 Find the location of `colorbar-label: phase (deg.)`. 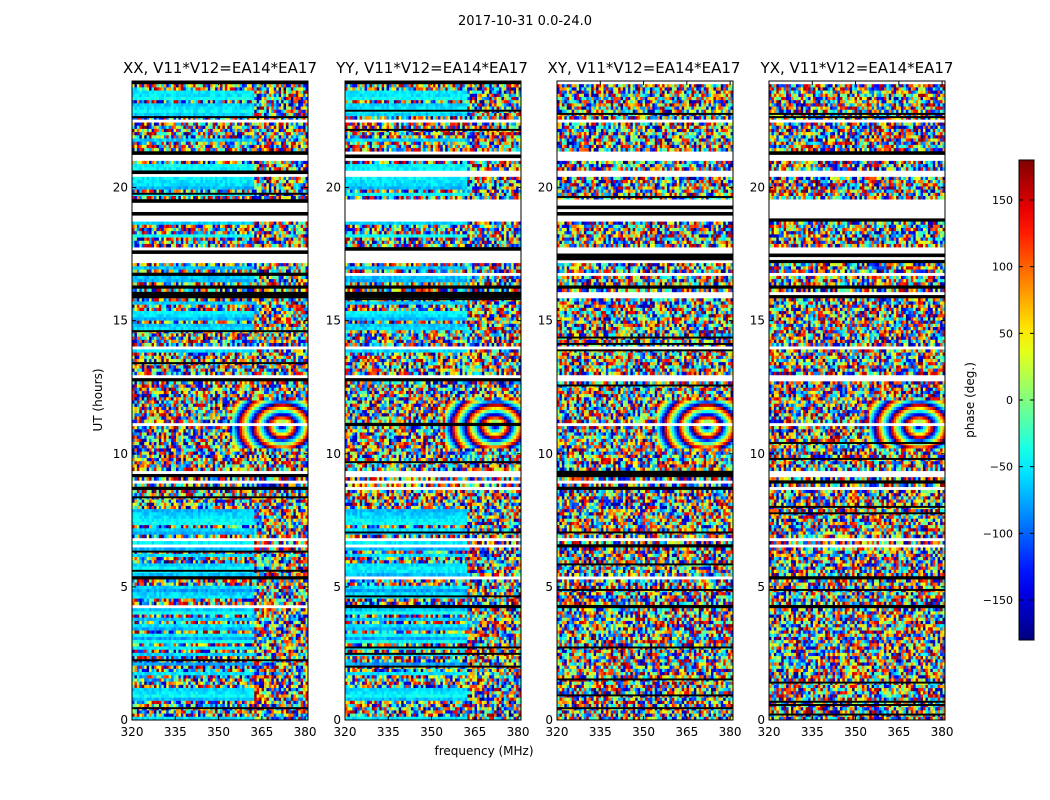

colorbar-label: phase (deg.) is located at coordinates (970, 400).